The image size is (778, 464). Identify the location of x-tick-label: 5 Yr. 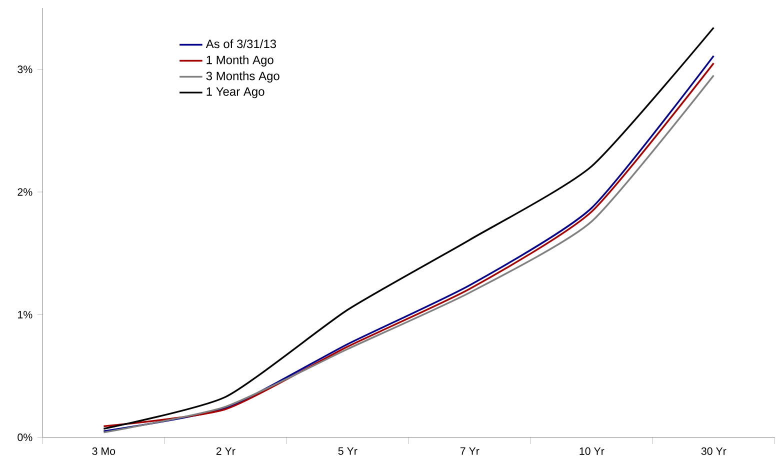
(348, 451).